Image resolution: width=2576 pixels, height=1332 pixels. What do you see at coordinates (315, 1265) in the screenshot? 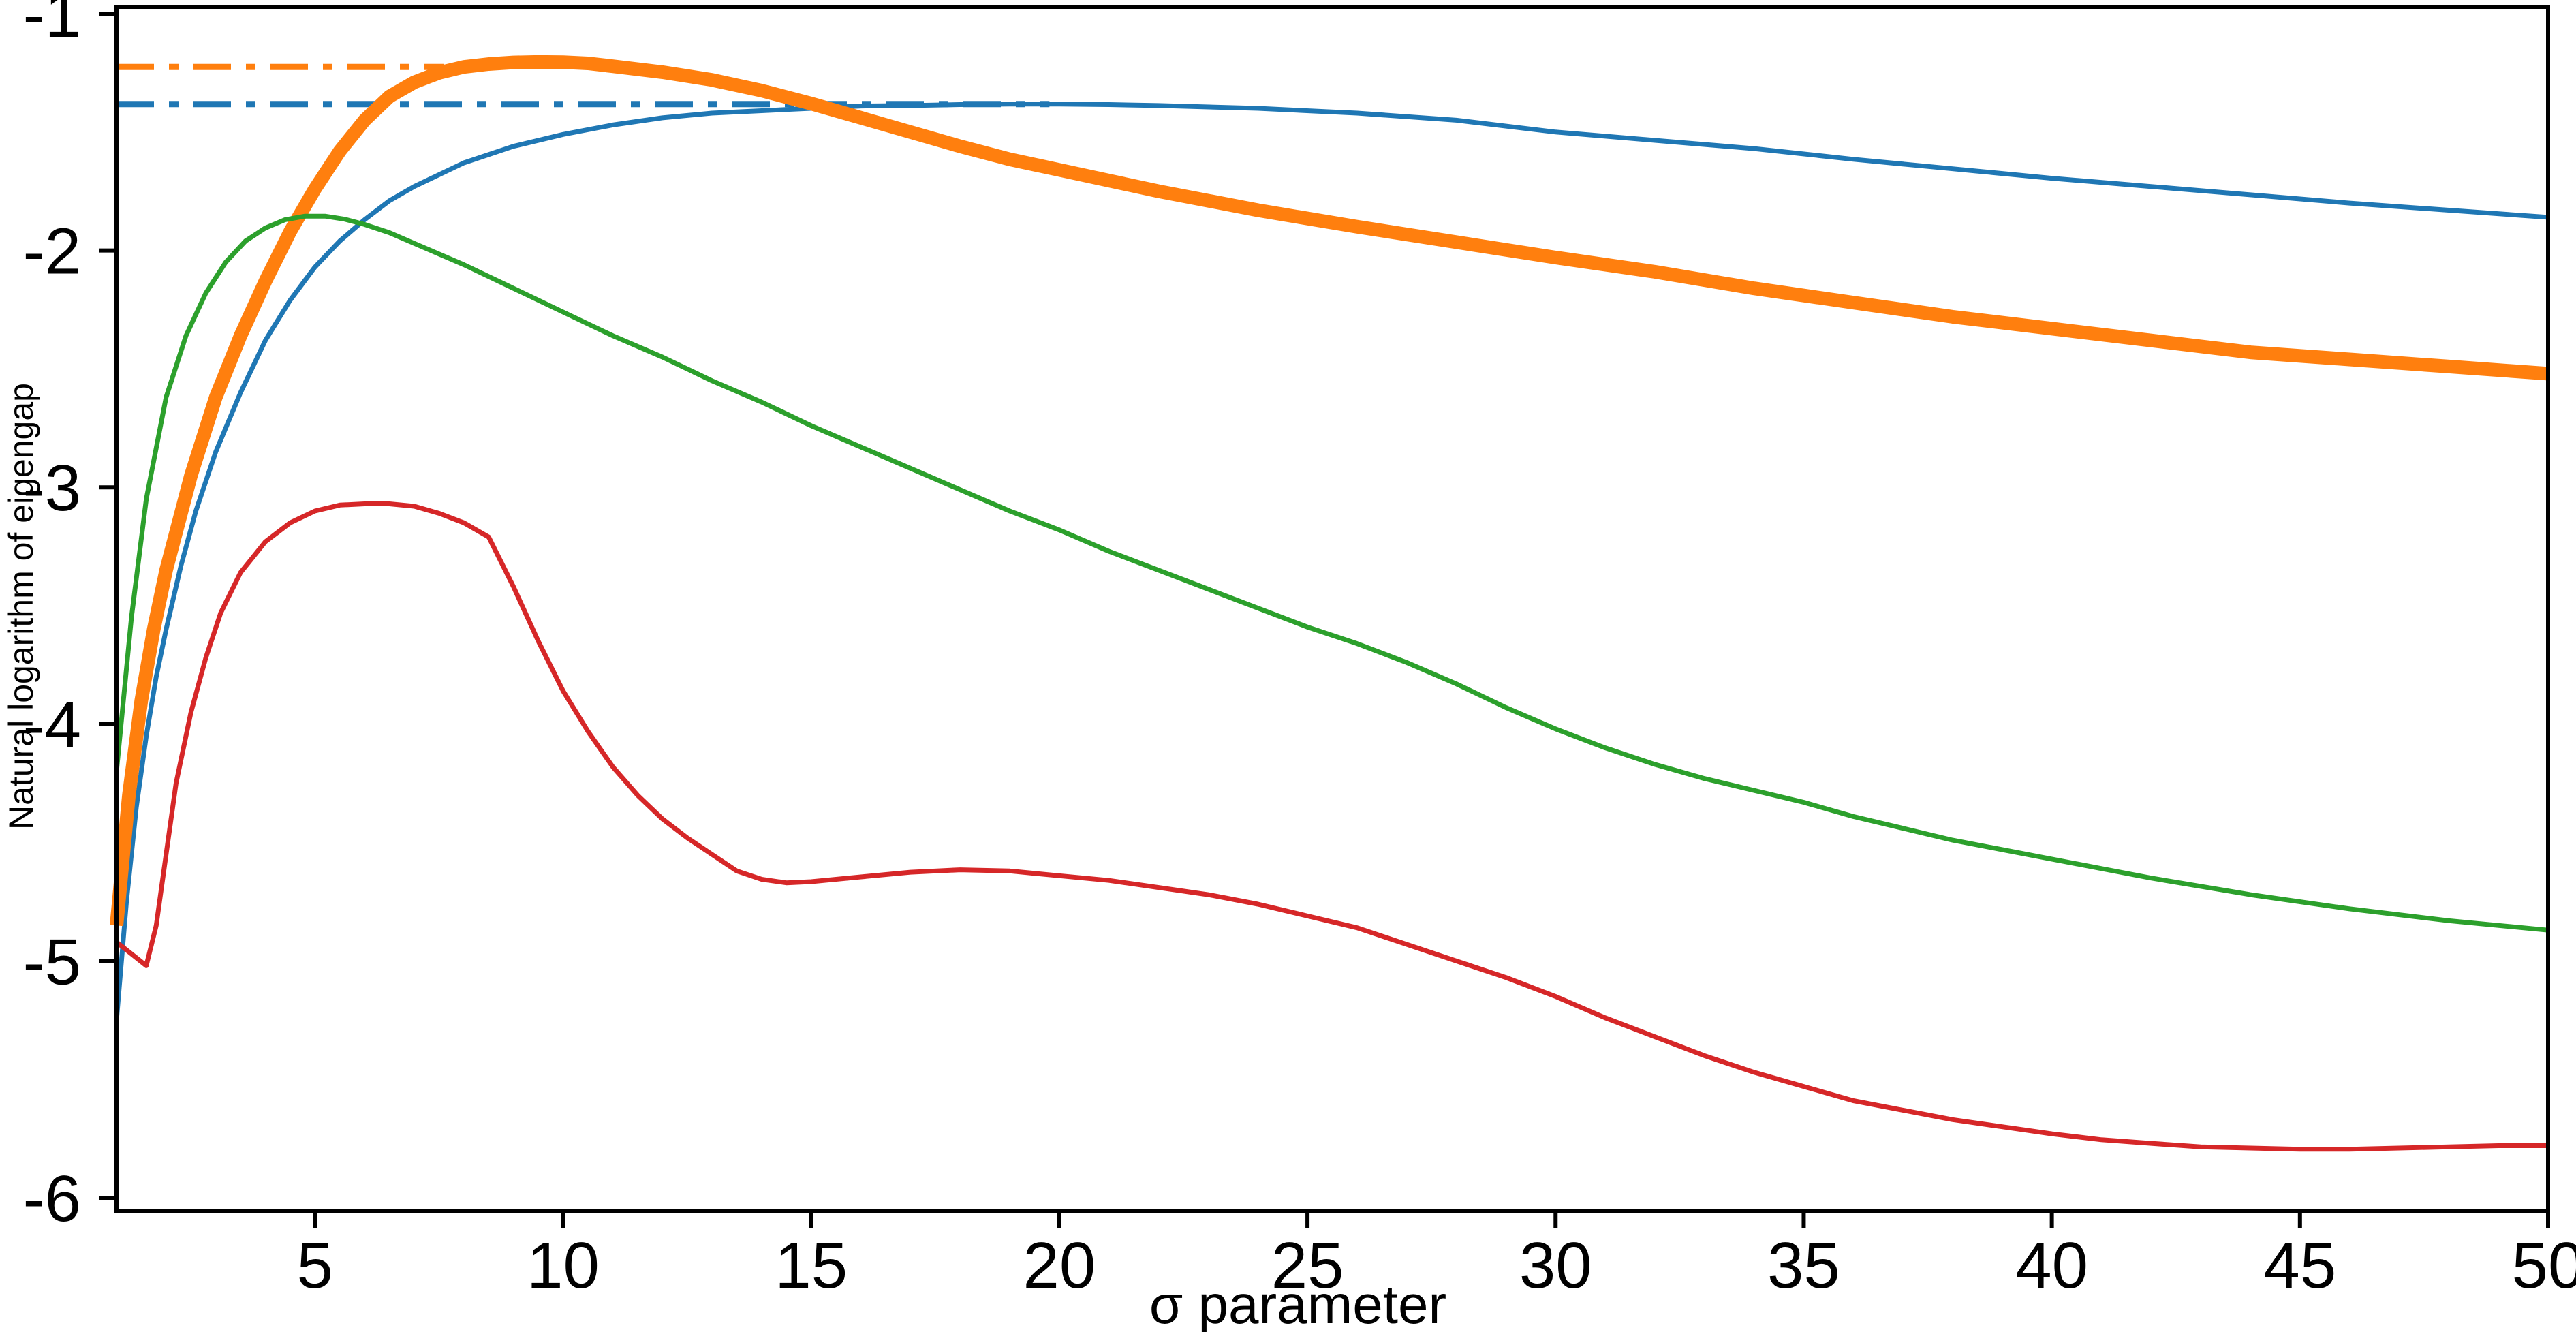
I see `x-tick-label: 5` at bounding box center [315, 1265].